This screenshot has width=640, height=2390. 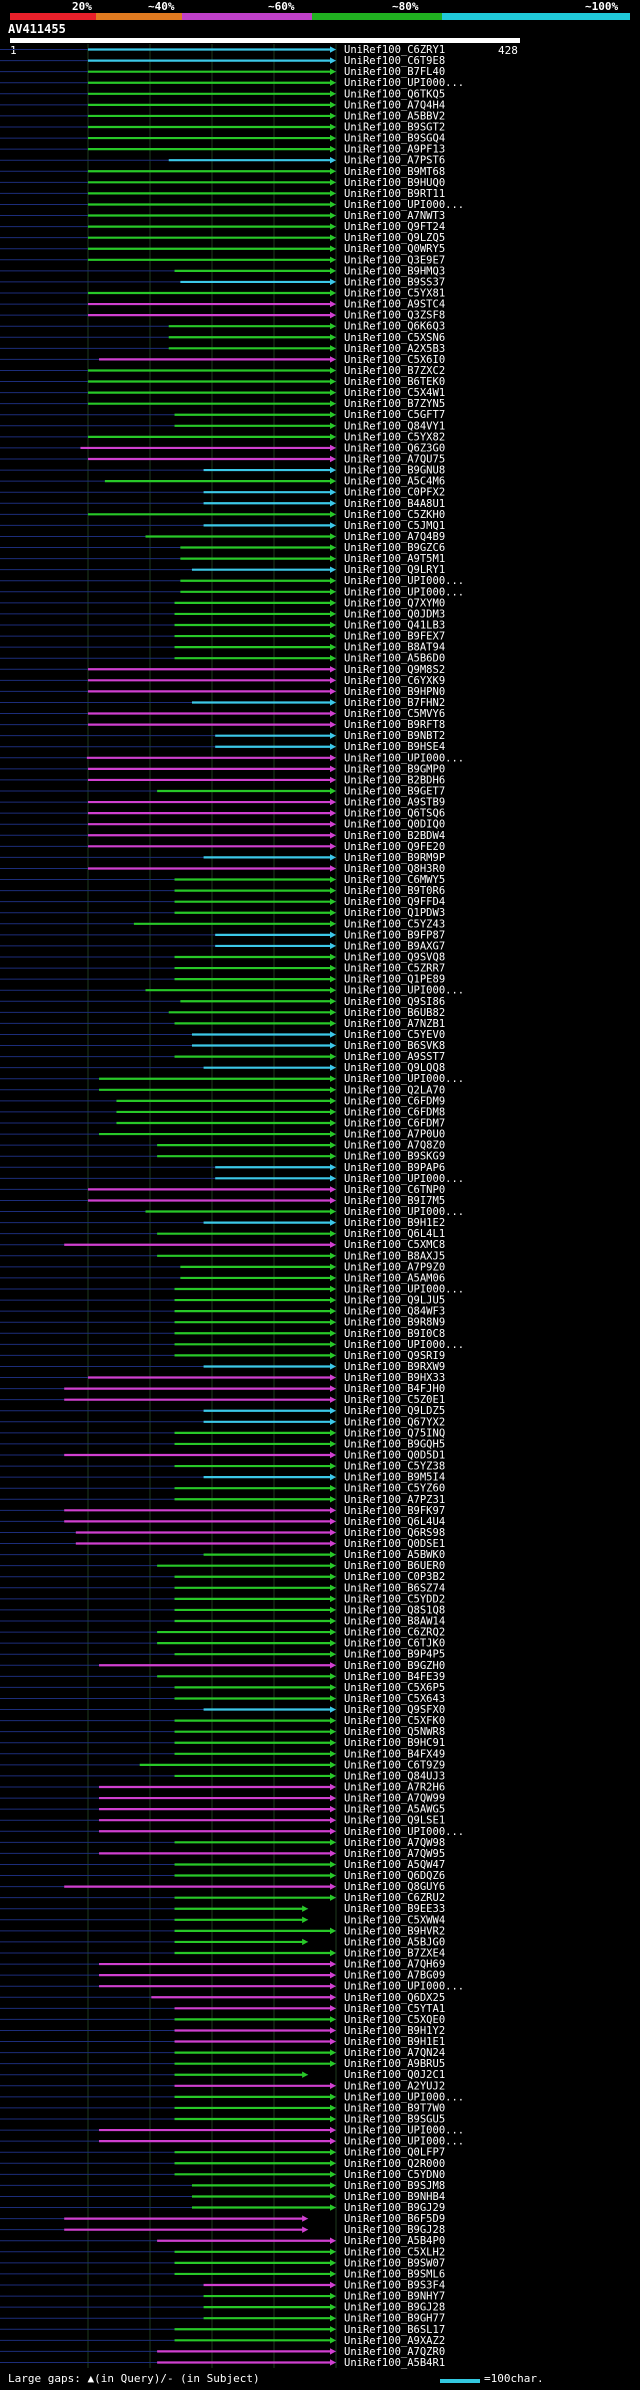 What do you see at coordinates (394, 2219) in the screenshot?
I see `hit-label: UniRef100_B6F5D9` at bounding box center [394, 2219].